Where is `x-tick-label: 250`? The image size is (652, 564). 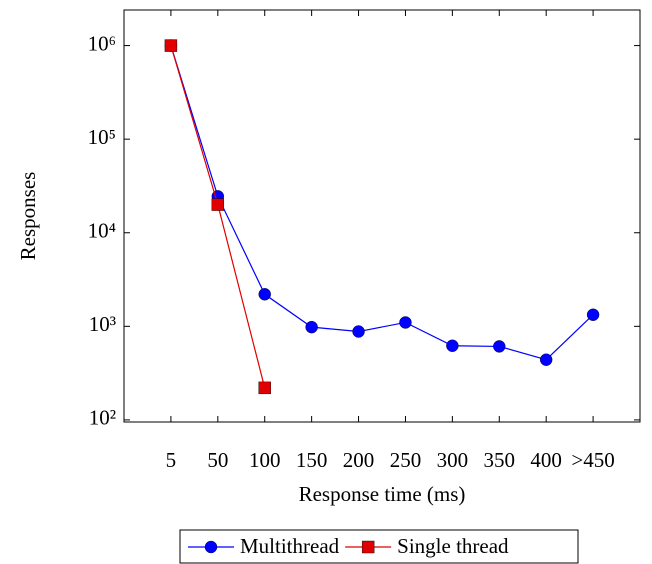 x-tick-label: 250 is located at coordinates (406, 460).